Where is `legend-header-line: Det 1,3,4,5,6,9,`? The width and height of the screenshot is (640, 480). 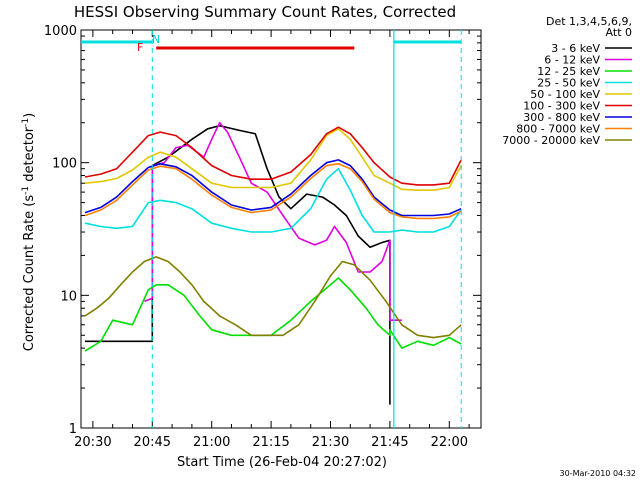 legend-header-line: Det 1,3,4,5,6,9, is located at coordinates (589, 21).